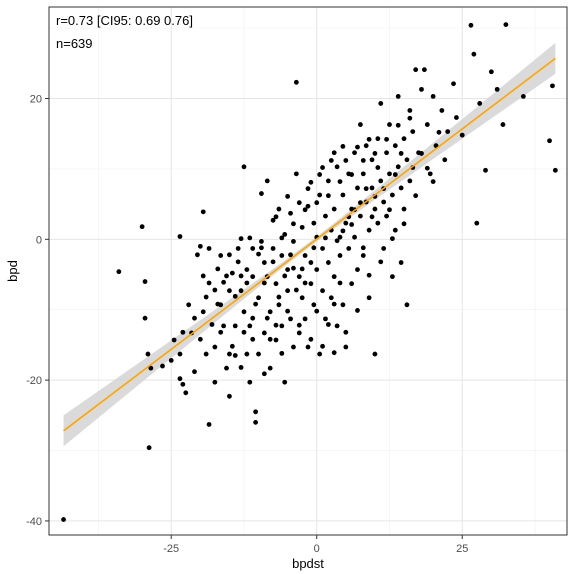 The width and height of the screenshot is (573, 574). Describe the element at coordinates (39, 240) in the screenshot. I see `y-tick-label: 0` at that location.